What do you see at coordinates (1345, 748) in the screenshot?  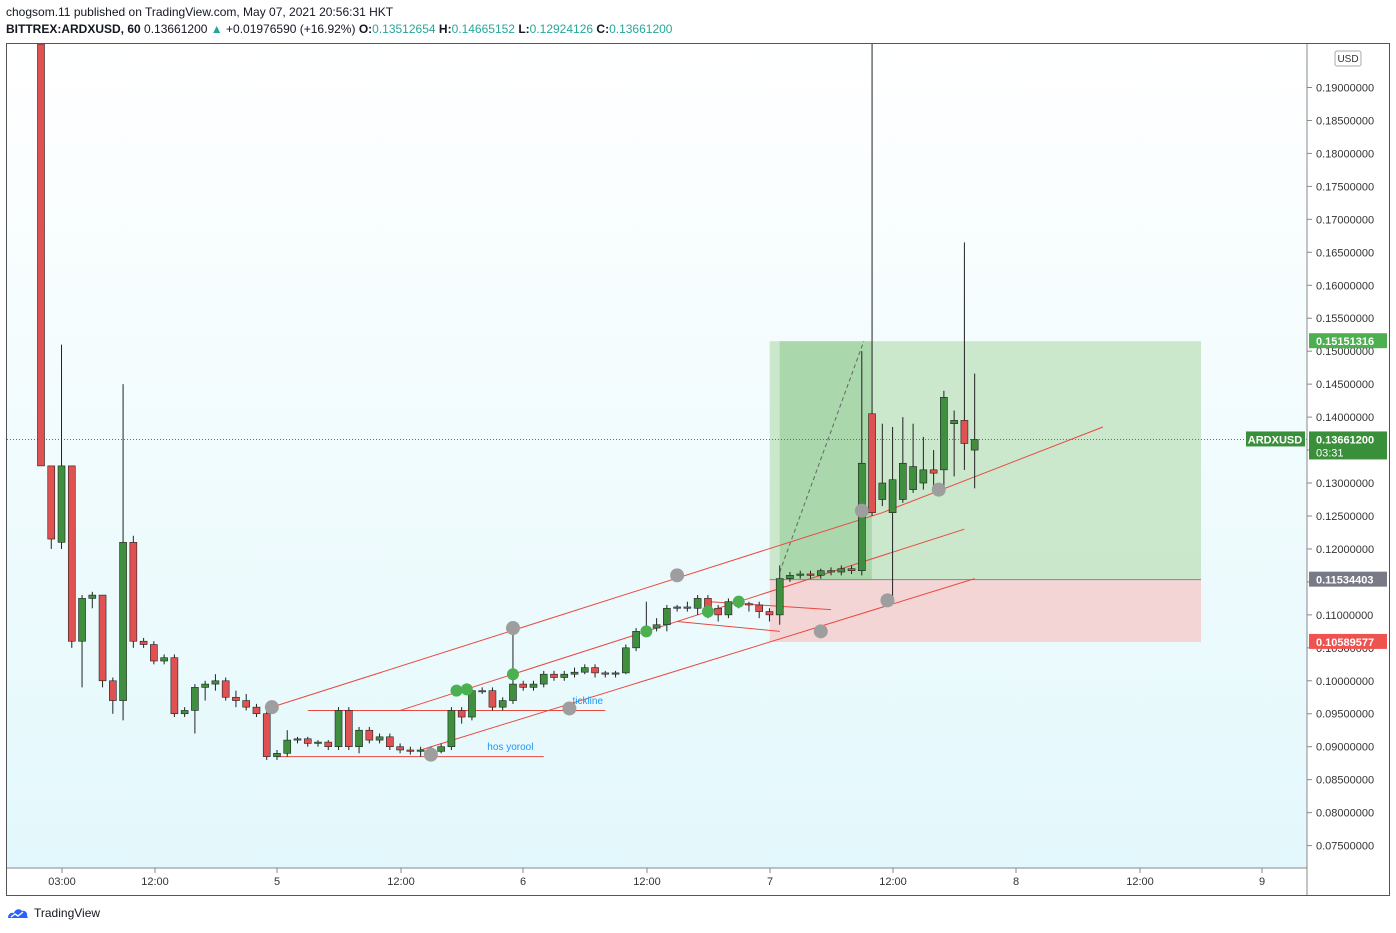 I see `y-tick-label: 0.09000000` at bounding box center [1345, 748].